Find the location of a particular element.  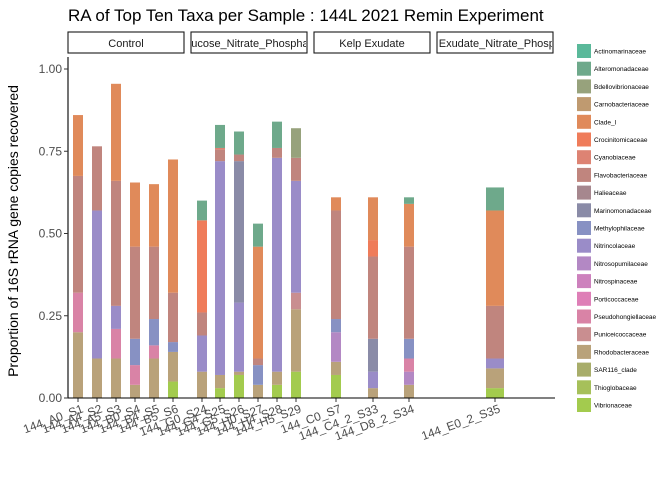

legend-label: SAR116_clade is located at coordinates (615, 370).